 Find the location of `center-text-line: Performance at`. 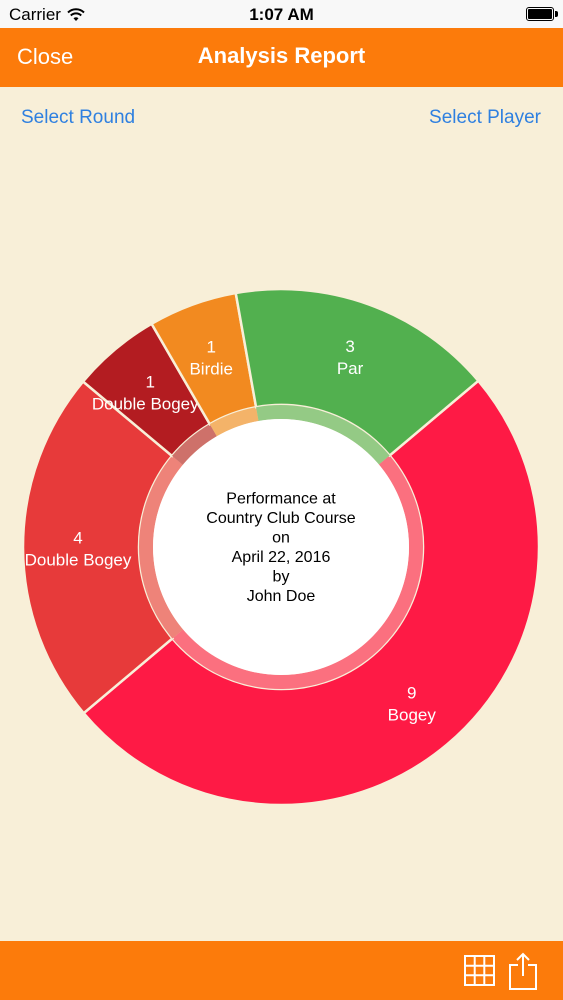

center-text-line: Performance at is located at coordinates (281, 498).